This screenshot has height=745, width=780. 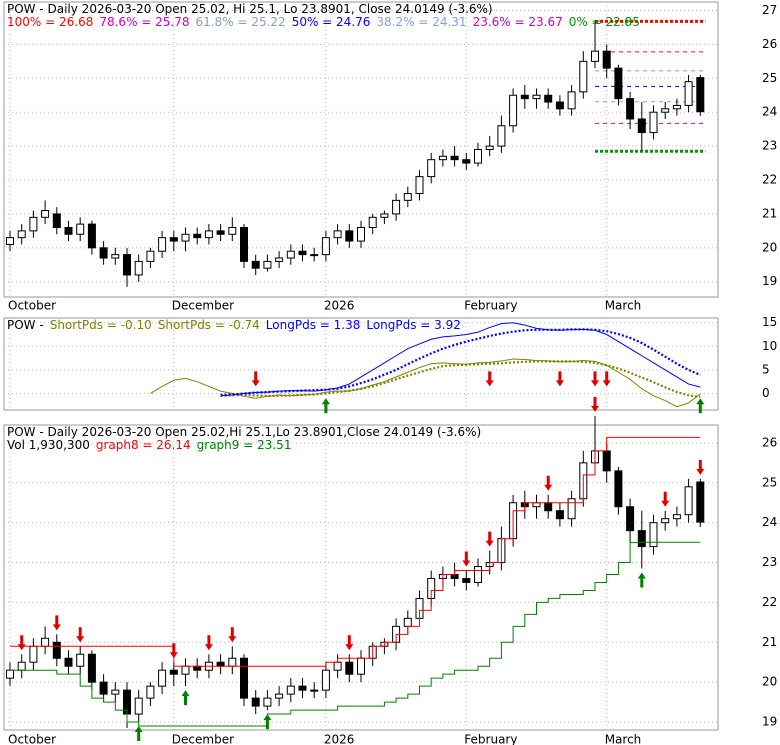 I want to click on y-tick-label: 15, so click(x=769, y=322).